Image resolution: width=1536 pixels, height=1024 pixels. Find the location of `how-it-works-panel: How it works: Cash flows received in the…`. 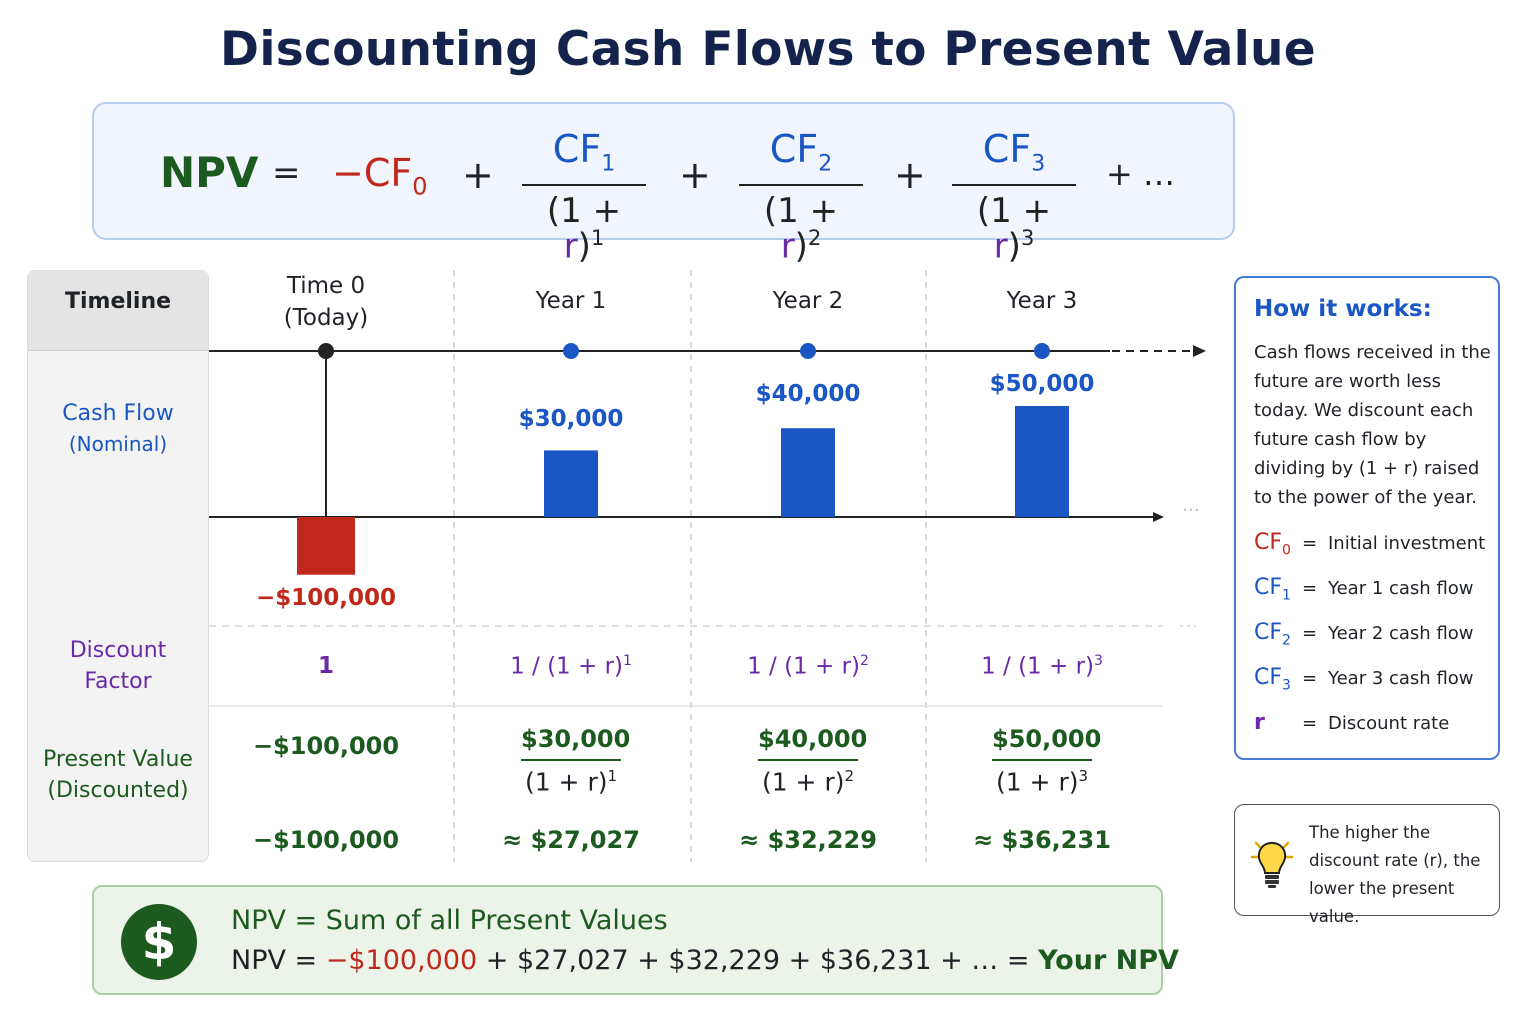

how-it-works-panel: How it works: Cash flows received in the… is located at coordinates (1367, 518).